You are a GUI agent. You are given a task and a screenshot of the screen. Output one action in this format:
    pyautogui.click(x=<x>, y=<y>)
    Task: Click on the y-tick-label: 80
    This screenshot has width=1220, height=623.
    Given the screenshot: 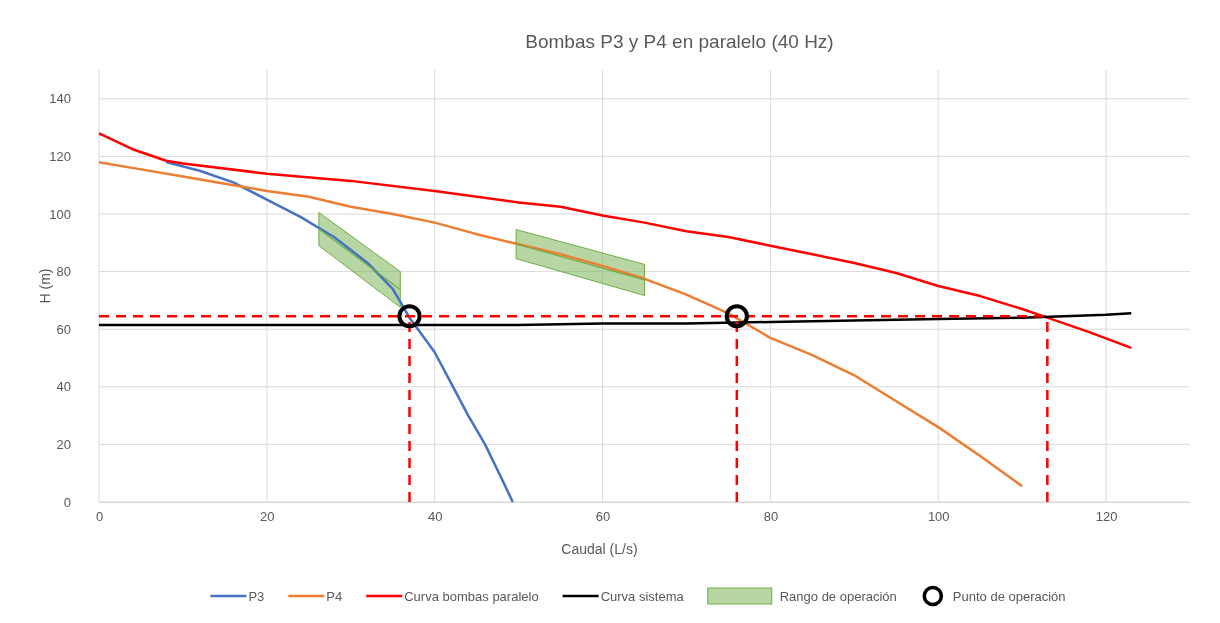 What is the action you would take?
    pyautogui.click(x=63, y=272)
    